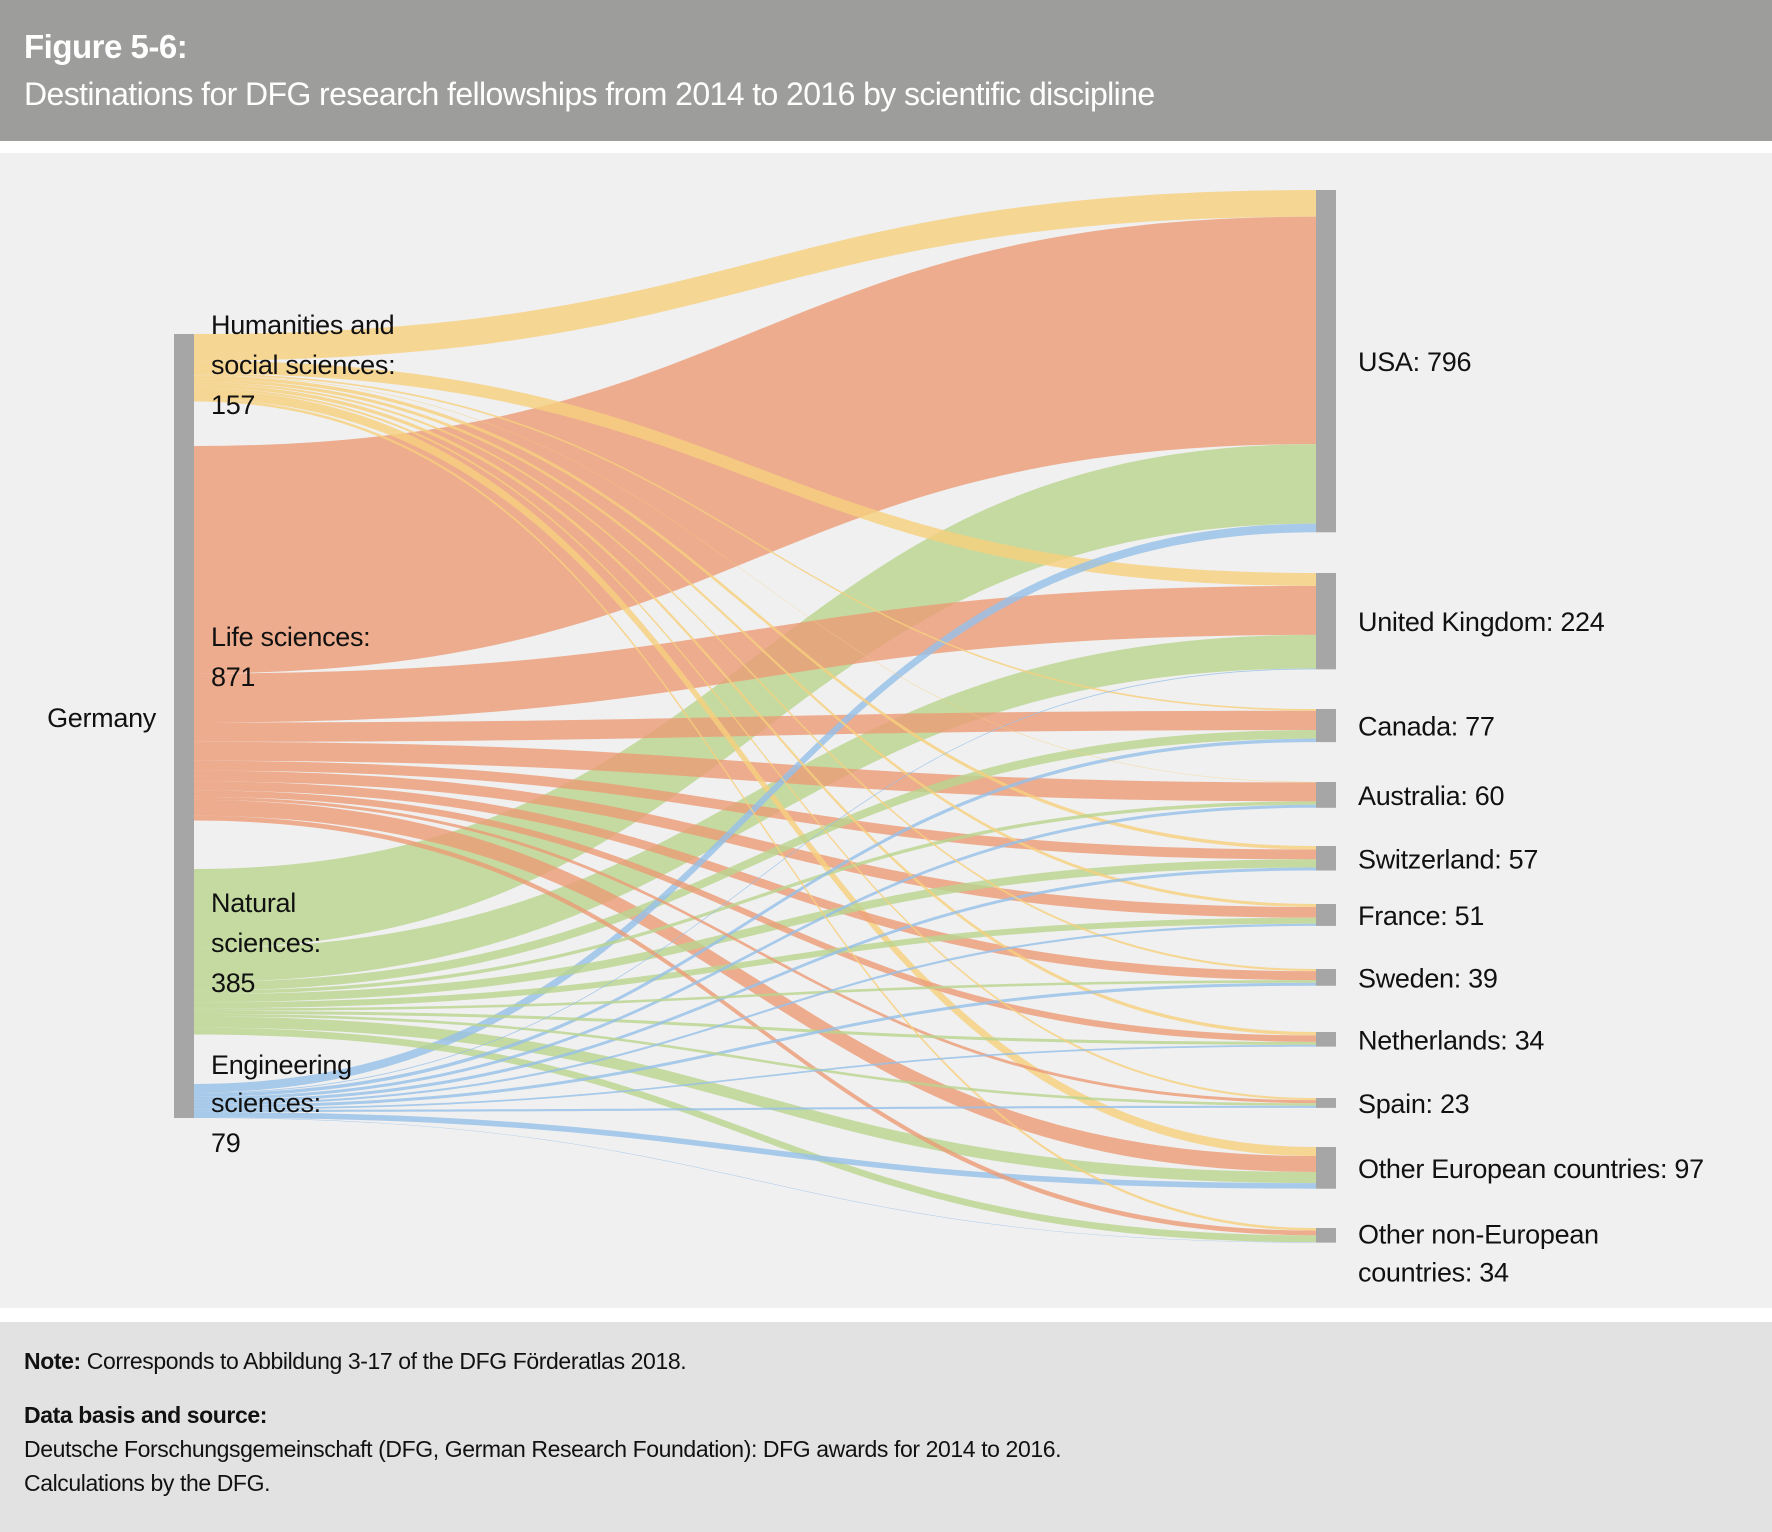  I want to click on flow-engineering-sciences-to-spain, so click(755, 1108).